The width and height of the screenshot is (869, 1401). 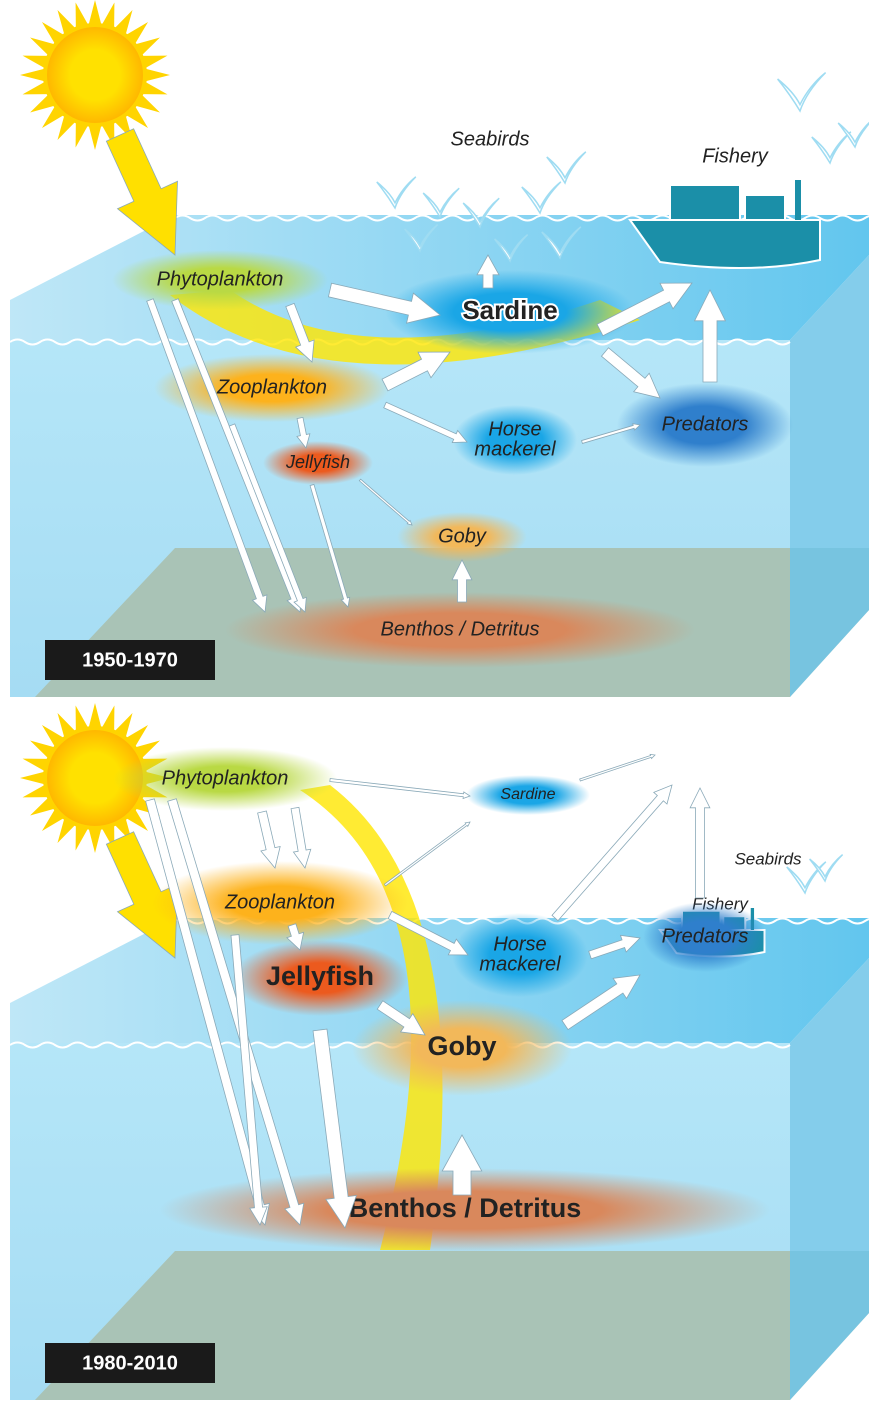 I want to click on node-label: Seabirds, so click(x=768, y=858).